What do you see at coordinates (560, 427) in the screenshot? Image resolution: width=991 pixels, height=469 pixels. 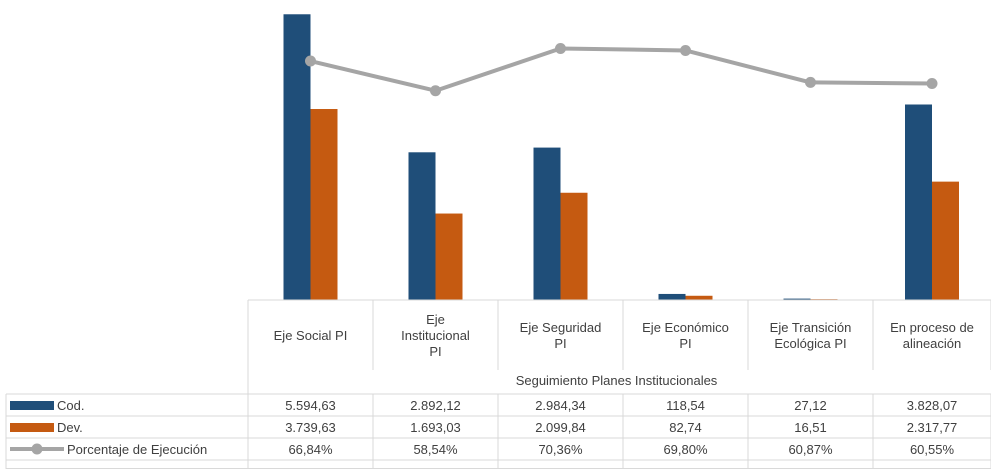 I see `table-cell-1-2: 2.099,84` at bounding box center [560, 427].